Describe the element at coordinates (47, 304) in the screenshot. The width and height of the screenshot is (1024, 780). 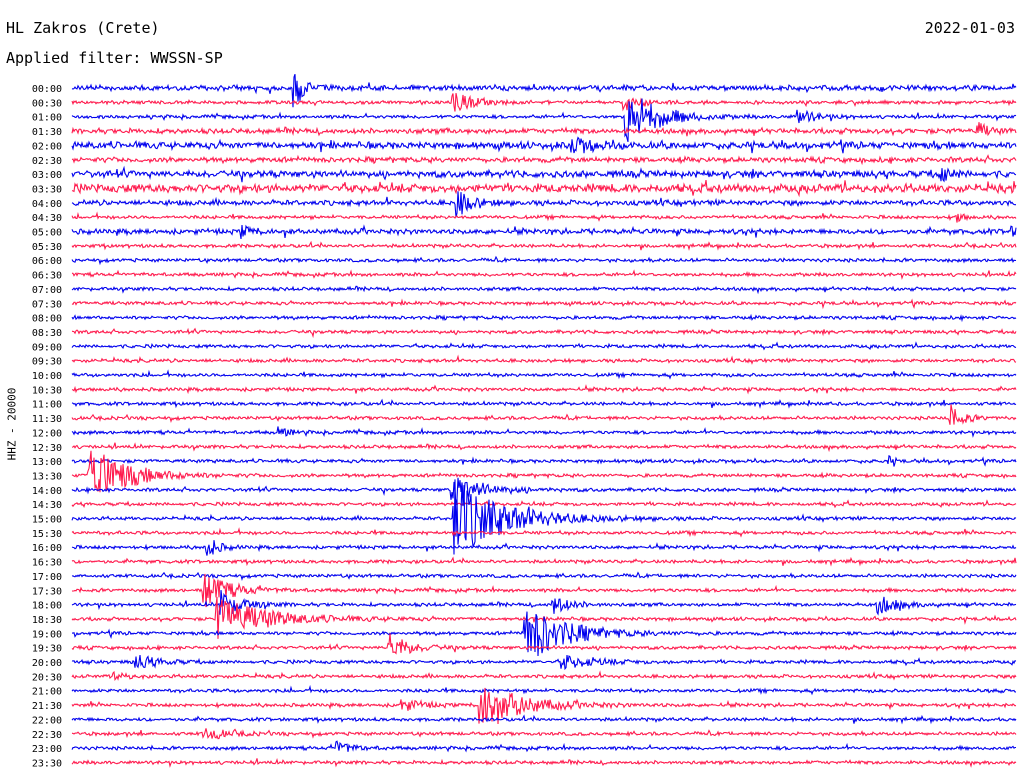
I see `row-time-label: 07:30` at that location.